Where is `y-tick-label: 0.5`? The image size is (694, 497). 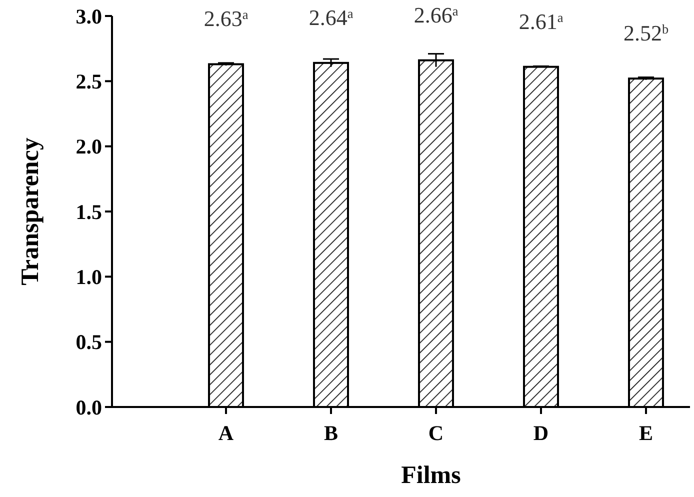
y-tick-label: 0.5 is located at coordinates (89, 342).